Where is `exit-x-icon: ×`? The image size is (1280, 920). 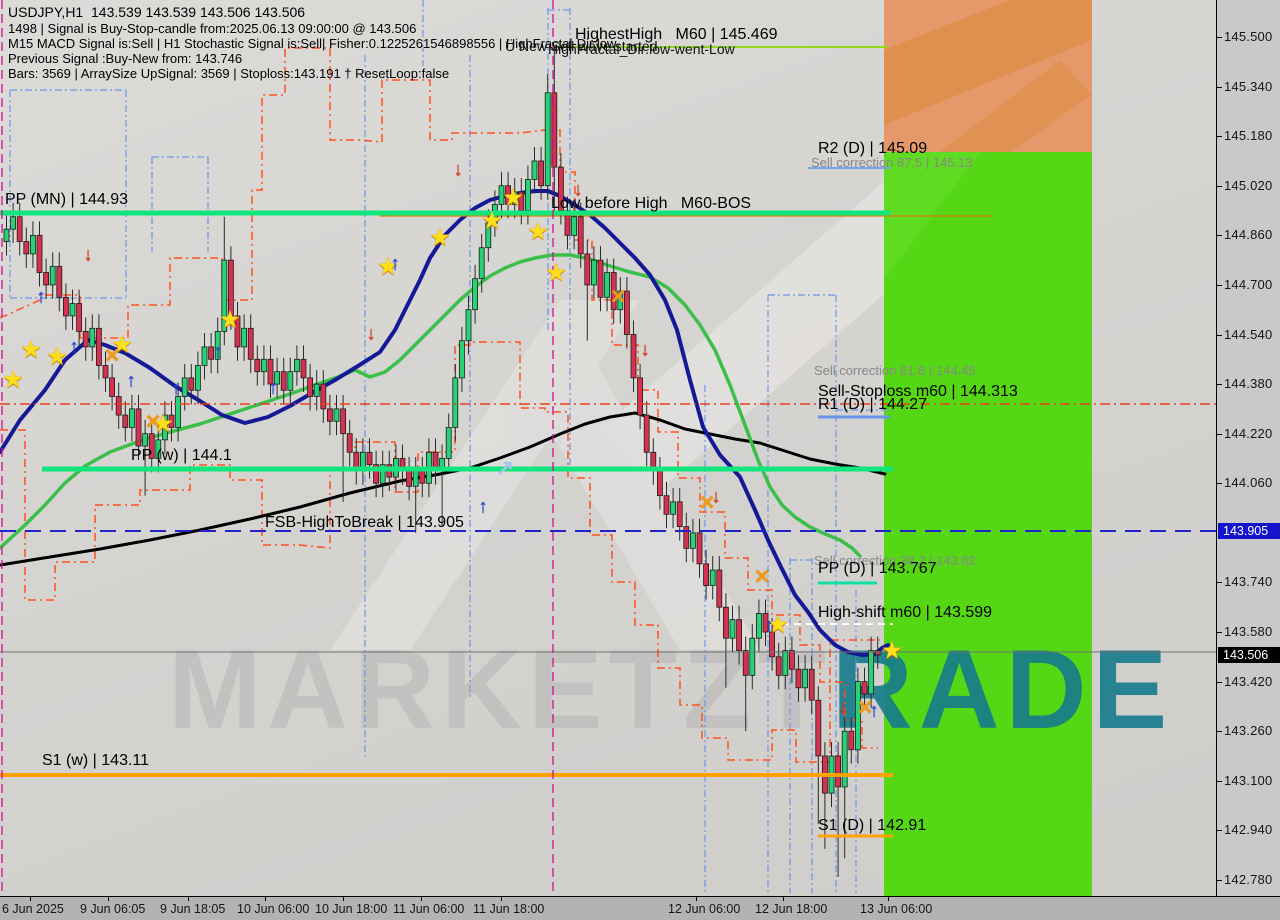 exit-x-icon: × is located at coordinates (865, 707).